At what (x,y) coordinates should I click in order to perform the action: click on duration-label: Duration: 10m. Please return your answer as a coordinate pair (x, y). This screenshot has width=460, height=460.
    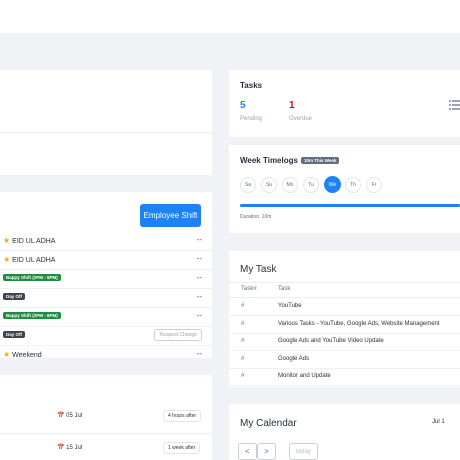
    Looking at the image, I should click on (256, 217).